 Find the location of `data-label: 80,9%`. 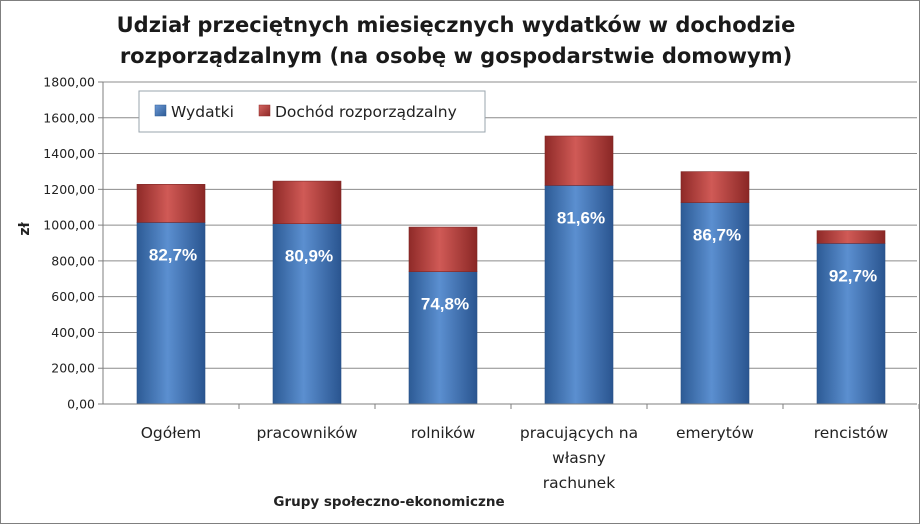

data-label: 80,9% is located at coordinates (309, 256).